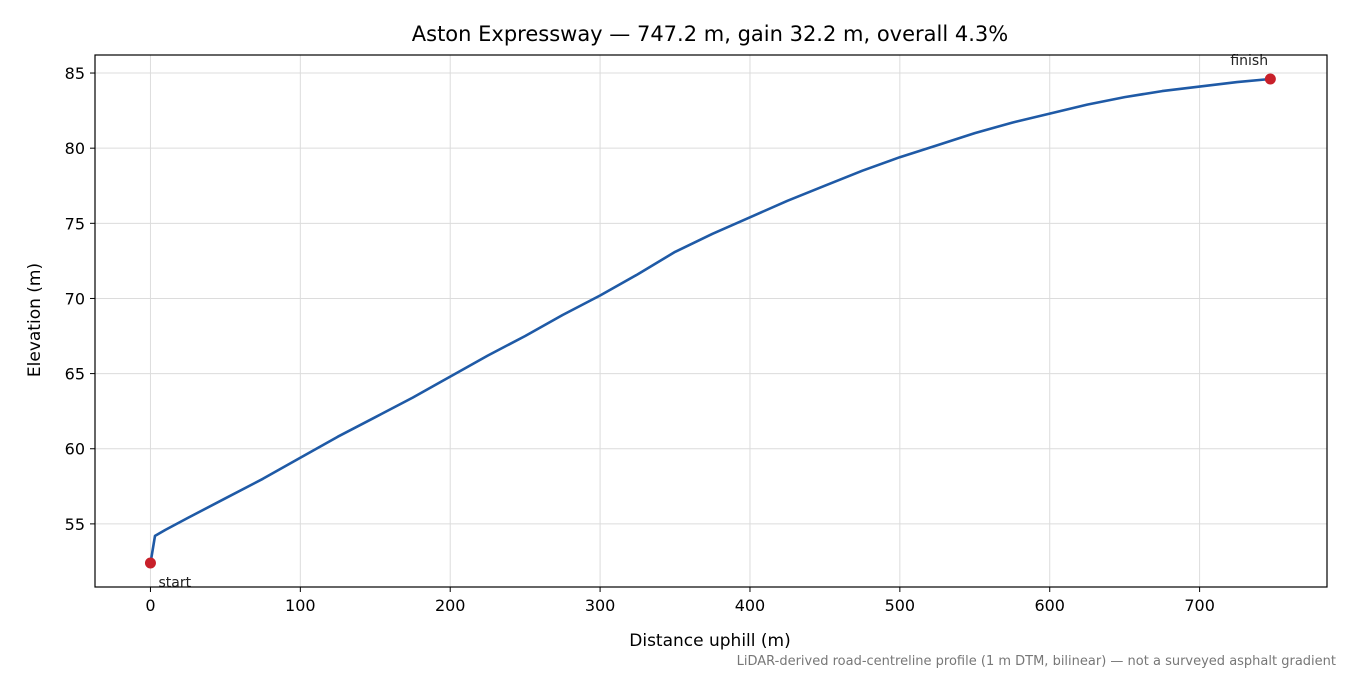 The image size is (1350, 675). I want to click on y-tick-label: 55, so click(75, 524).